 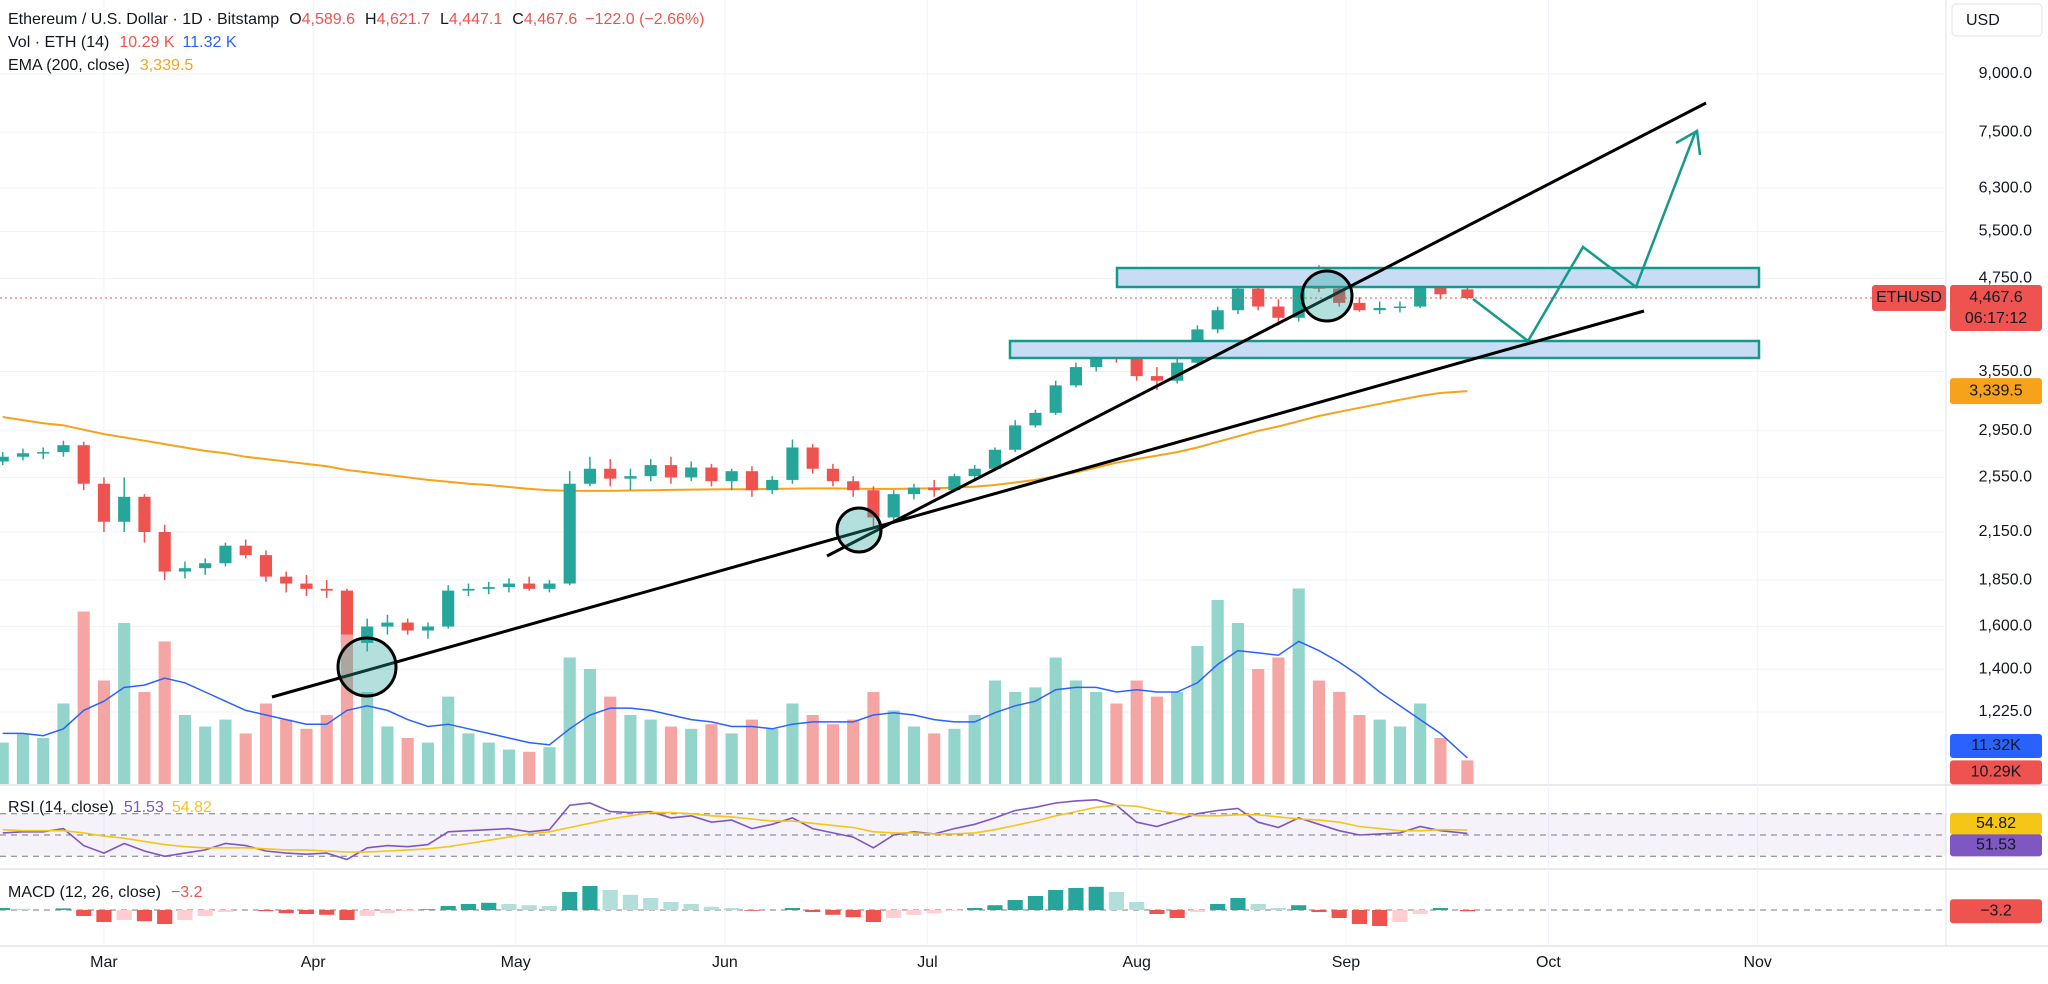 I want to click on ohlc-key: O, so click(x=295, y=19).